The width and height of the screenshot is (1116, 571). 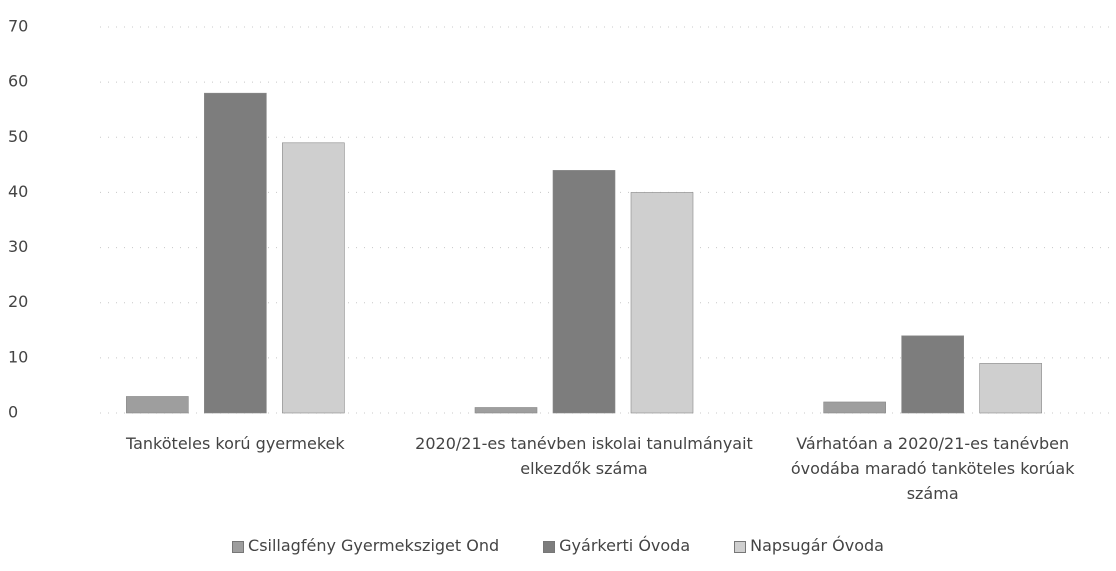 I want to click on y-tick-label: 60, so click(x=18, y=81).